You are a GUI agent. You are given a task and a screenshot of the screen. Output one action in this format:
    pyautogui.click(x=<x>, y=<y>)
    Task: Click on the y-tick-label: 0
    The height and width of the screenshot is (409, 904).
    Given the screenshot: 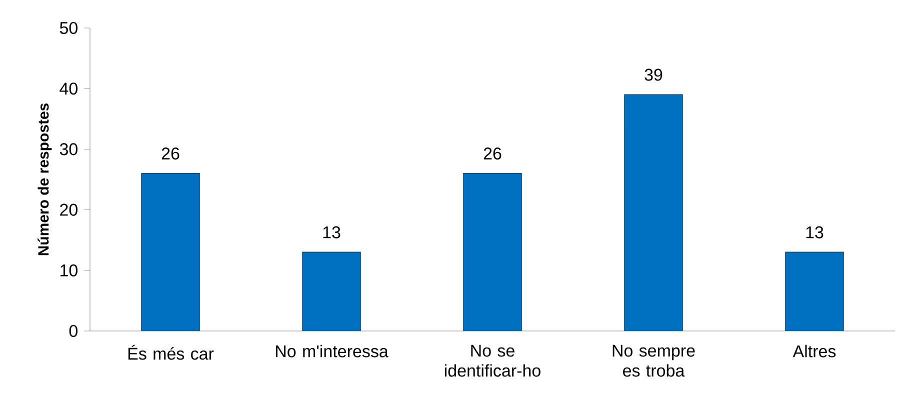 What is the action you would take?
    pyautogui.click(x=73, y=331)
    